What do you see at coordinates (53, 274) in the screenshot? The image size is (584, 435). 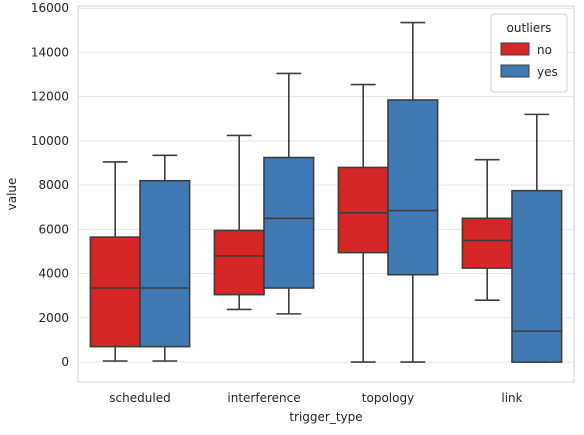 I see `y-tick-label: 4000` at bounding box center [53, 274].